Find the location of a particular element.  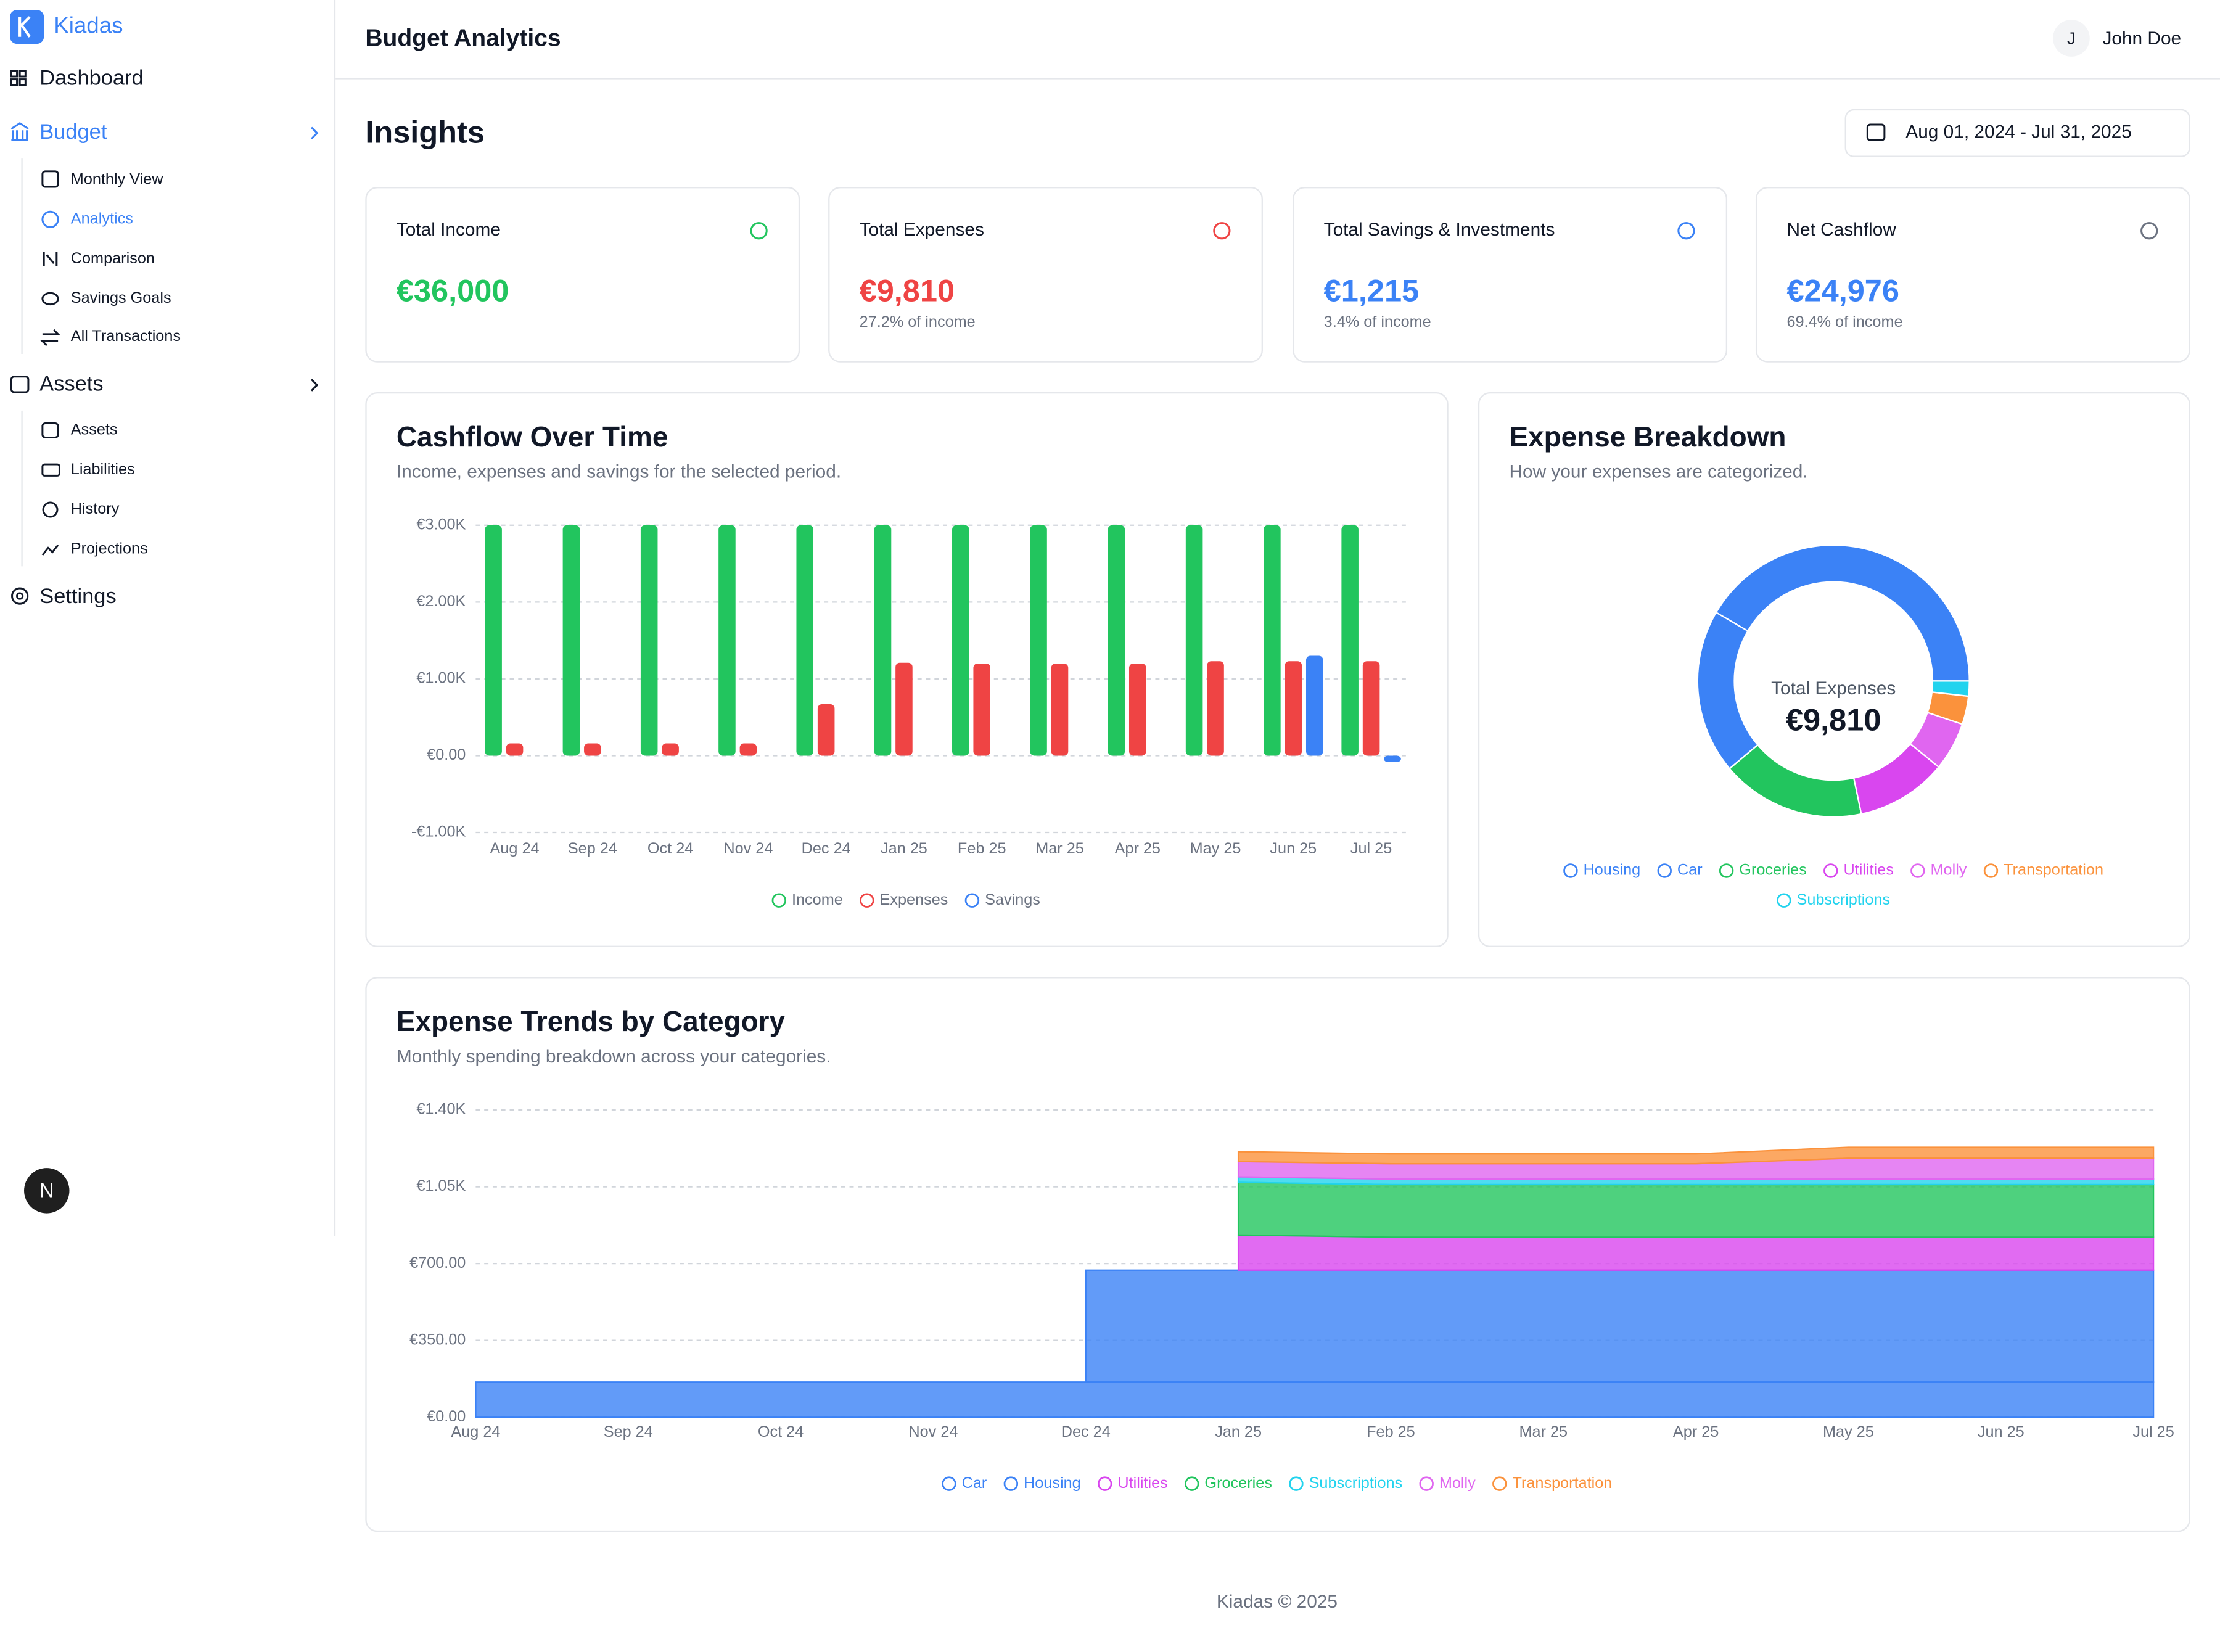

x-tick-label: Sep 24 is located at coordinates (592, 848).